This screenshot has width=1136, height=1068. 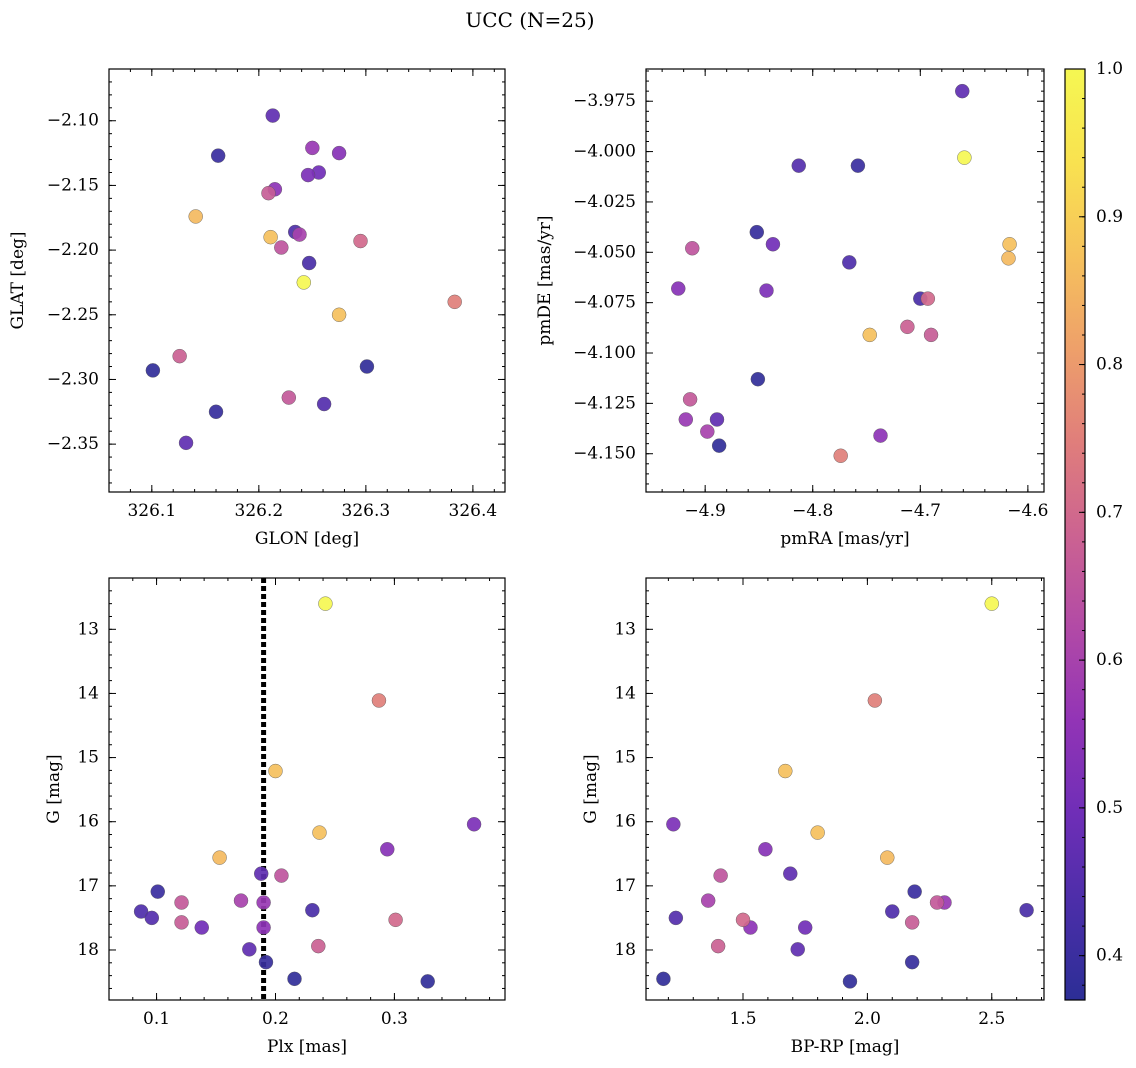 I want to click on colorbar-tick-label: 0.5, so click(x=1109, y=808).